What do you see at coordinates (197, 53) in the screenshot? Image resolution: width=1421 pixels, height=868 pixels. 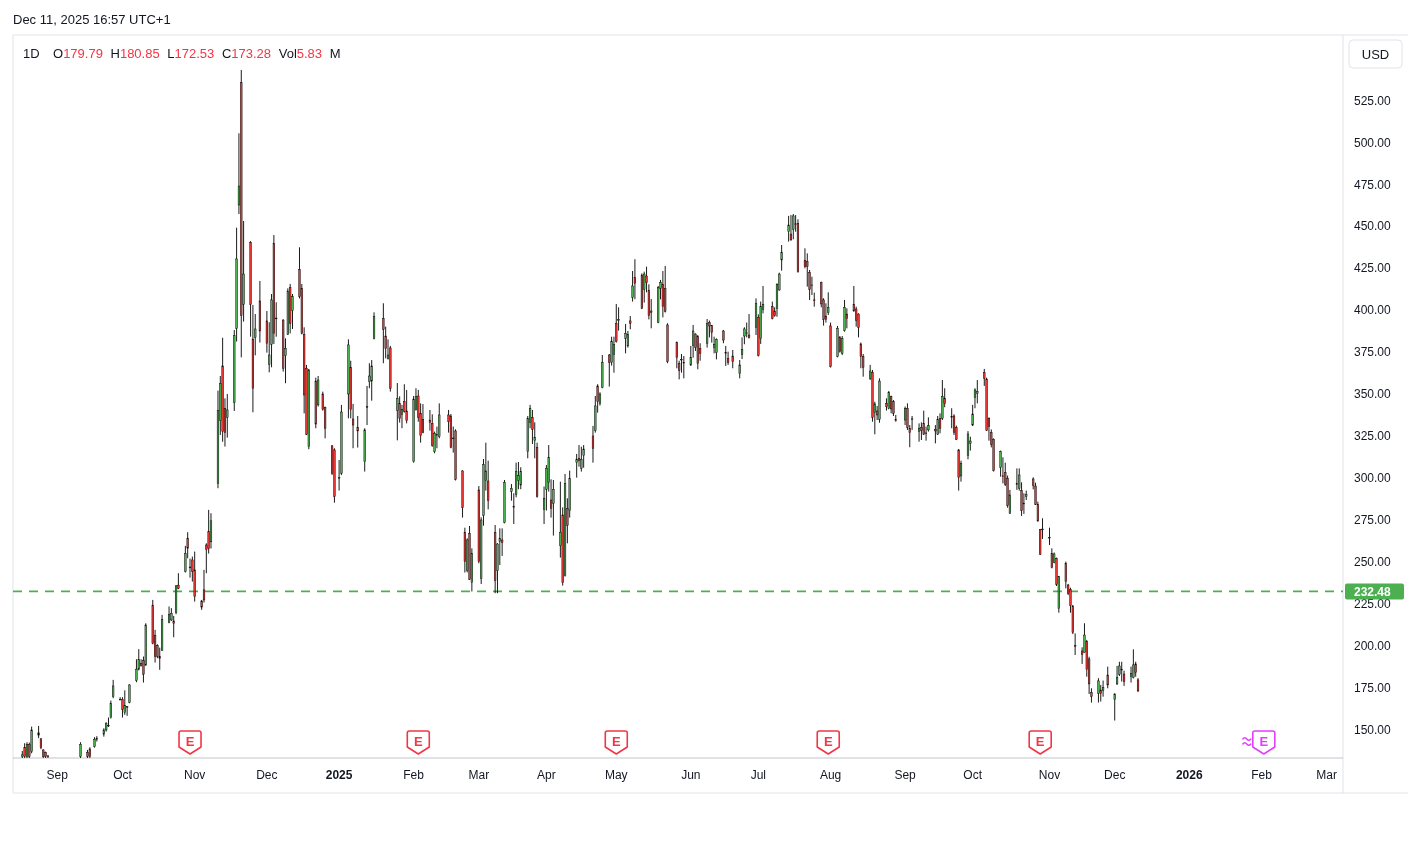 I see `text: O179.79 H180.85 L172.53 C173.28 Vol5.83 M` at bounding box center [197, 53].